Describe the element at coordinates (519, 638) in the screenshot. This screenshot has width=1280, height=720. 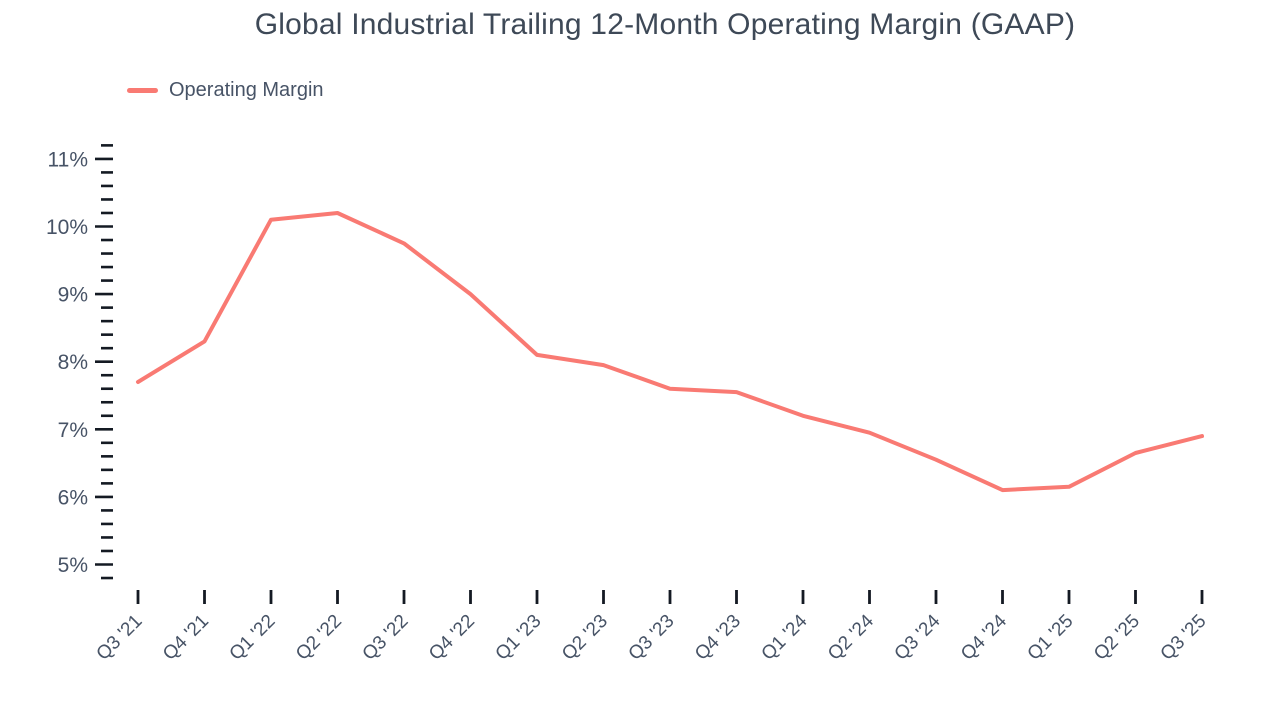
I see `x-axis-label: Q1 '23` at that location.